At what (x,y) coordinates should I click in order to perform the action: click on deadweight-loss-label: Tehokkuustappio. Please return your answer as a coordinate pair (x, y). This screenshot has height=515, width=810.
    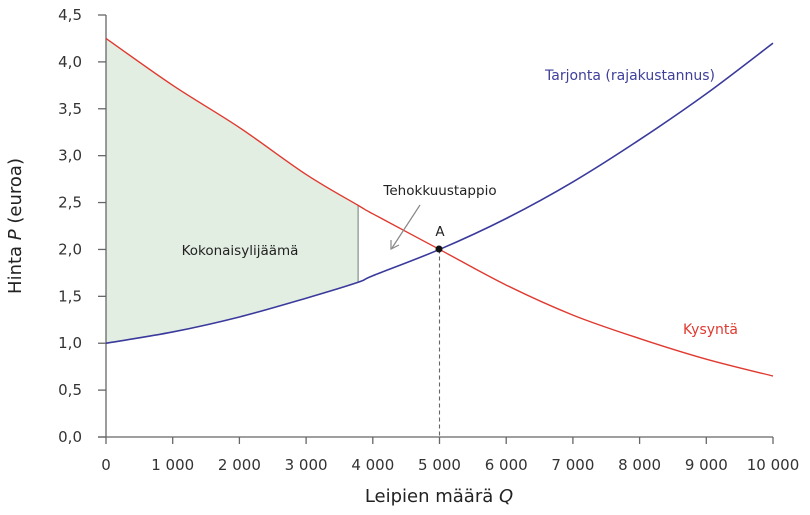
    Looking at the image, I should click on (439, 191).